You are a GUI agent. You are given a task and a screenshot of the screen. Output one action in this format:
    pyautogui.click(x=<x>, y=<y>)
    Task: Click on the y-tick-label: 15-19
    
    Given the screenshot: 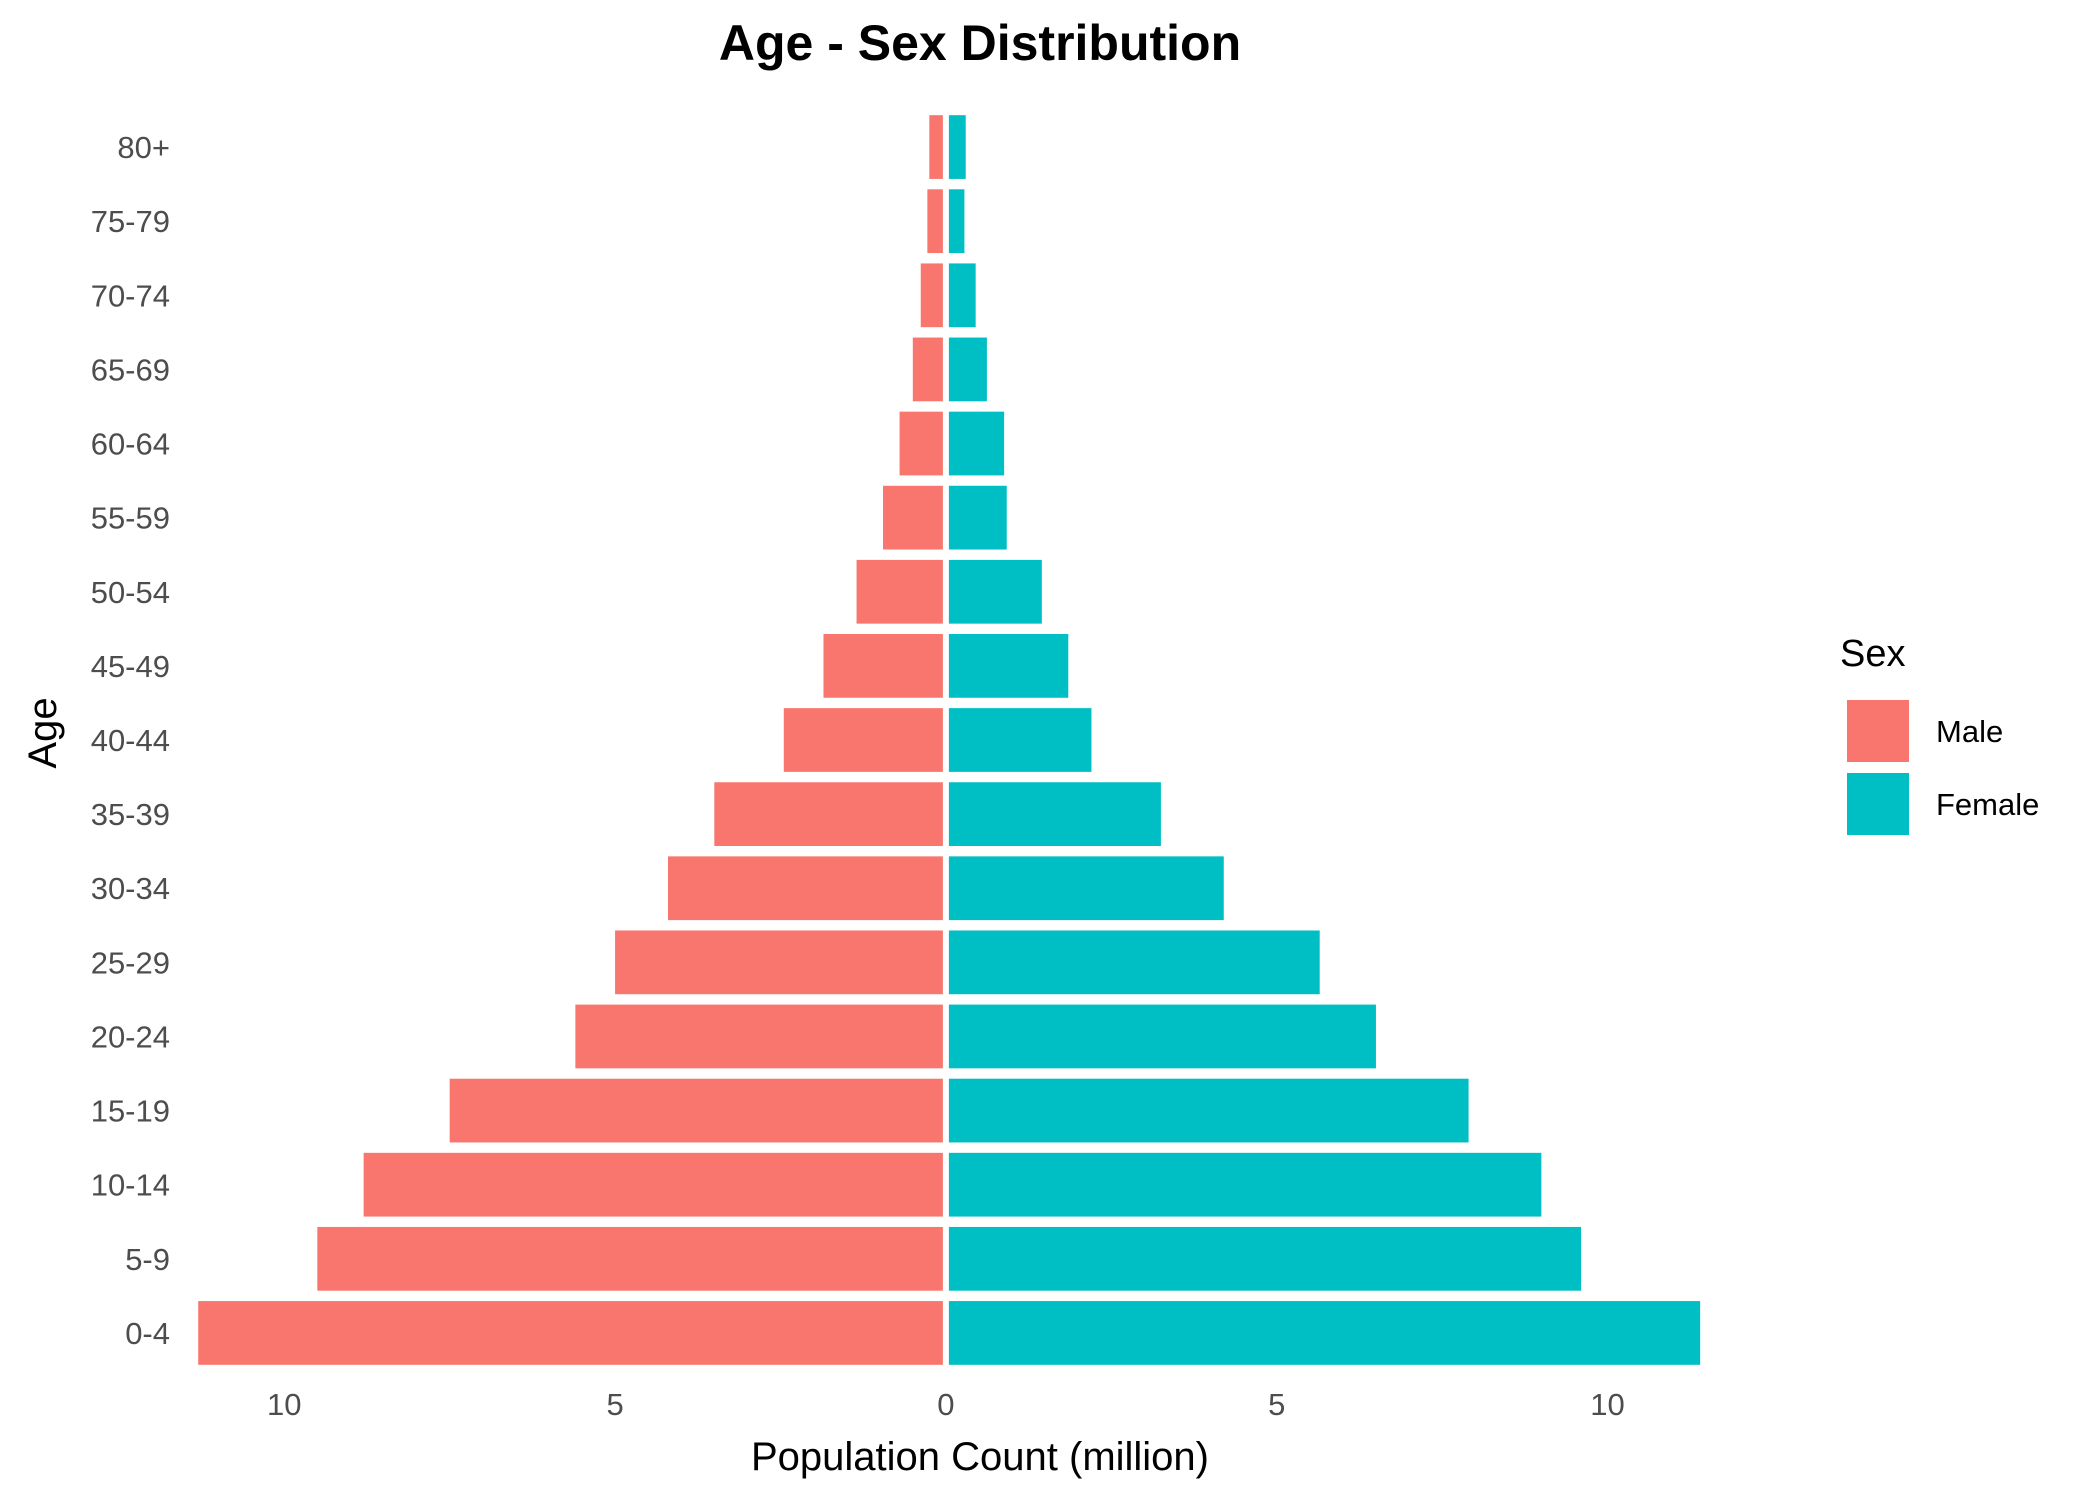 What is the action you would take?
    pyautogui.click(x=130, y=1111)
    